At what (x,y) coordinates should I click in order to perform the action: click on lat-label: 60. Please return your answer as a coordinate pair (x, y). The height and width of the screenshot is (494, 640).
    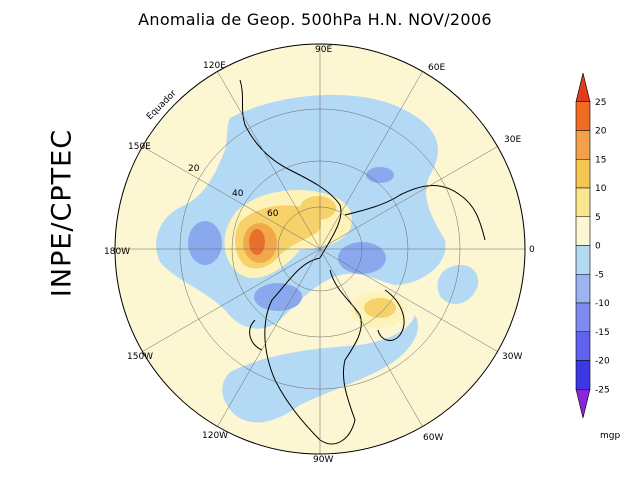
    Looking at the image, I should click on (273, 214).